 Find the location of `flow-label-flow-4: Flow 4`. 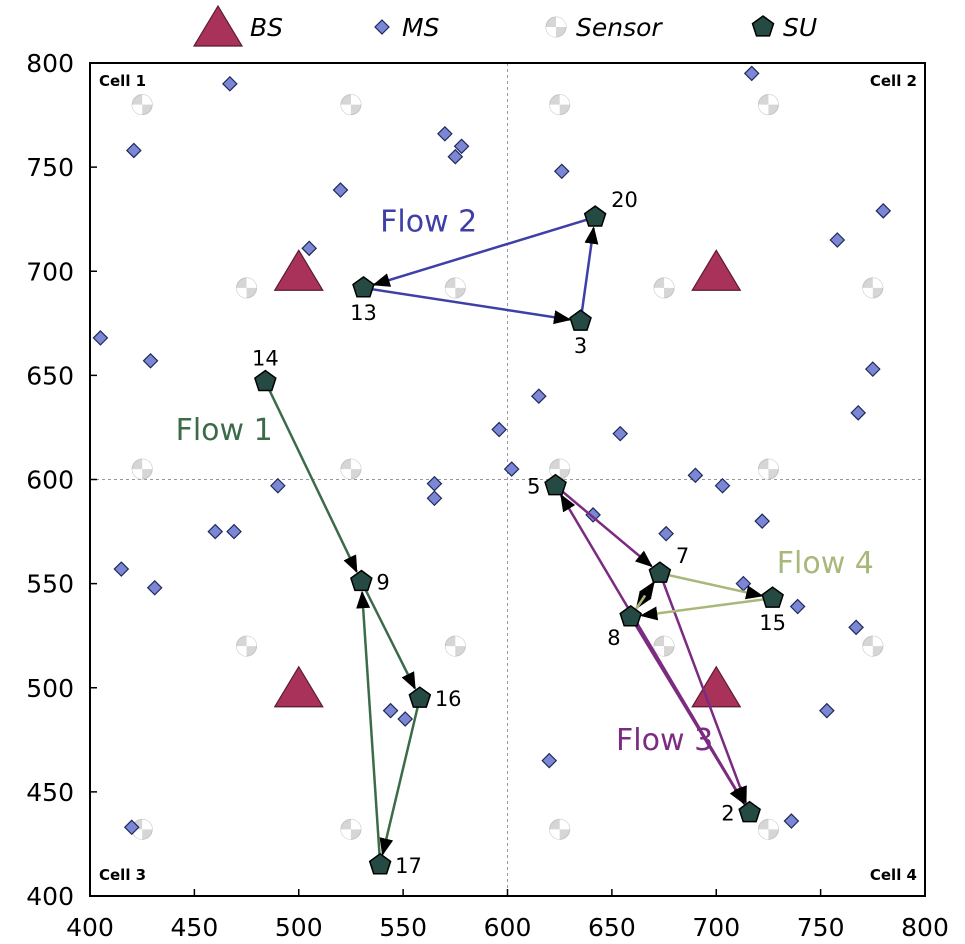

flow-label-flow-4: Flow 4 is located at coordinates (825, 563).